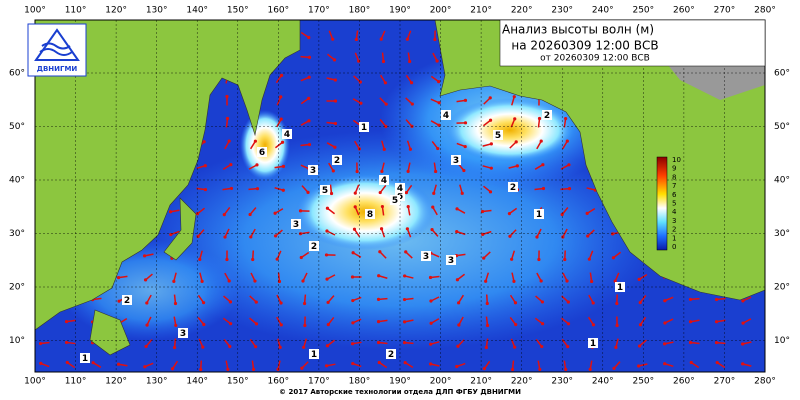  Describe the element at coordinates (116, 11) in the screenshot. I see `lon-label: 120°` at that location.